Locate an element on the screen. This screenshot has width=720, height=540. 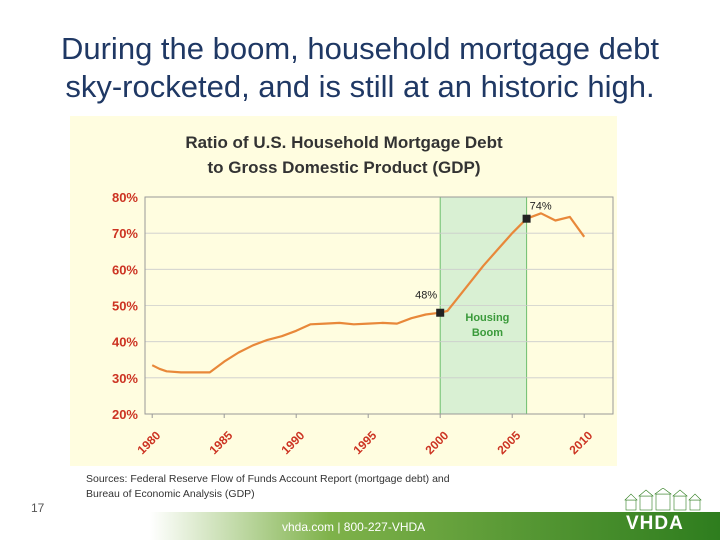
sources-line-2: Bureau of Economic Analysis (GDP) is located at coordinates (170, 494).